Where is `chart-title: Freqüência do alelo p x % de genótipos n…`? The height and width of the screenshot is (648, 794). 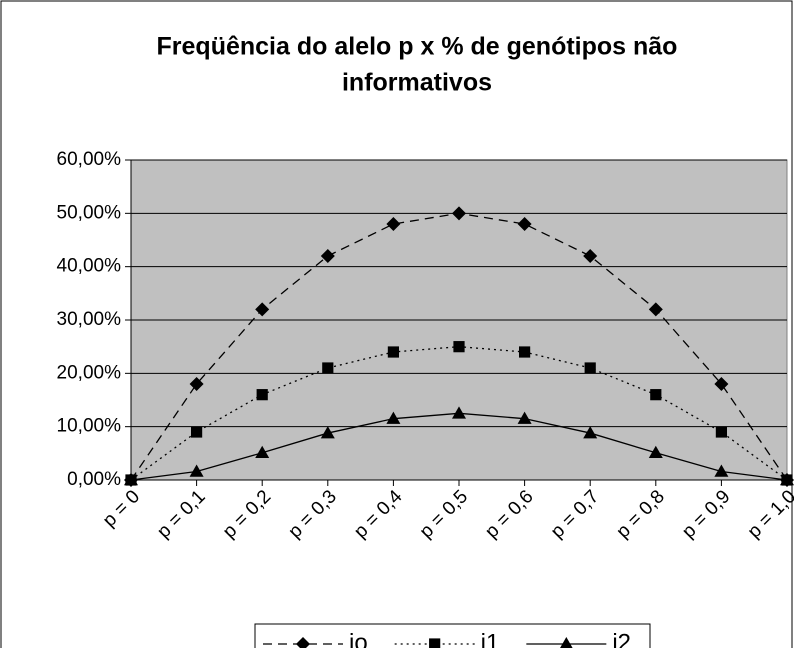
chart-title: Freqüência do alelo p x % de genótipos n… is located at coordinates (417, 47).